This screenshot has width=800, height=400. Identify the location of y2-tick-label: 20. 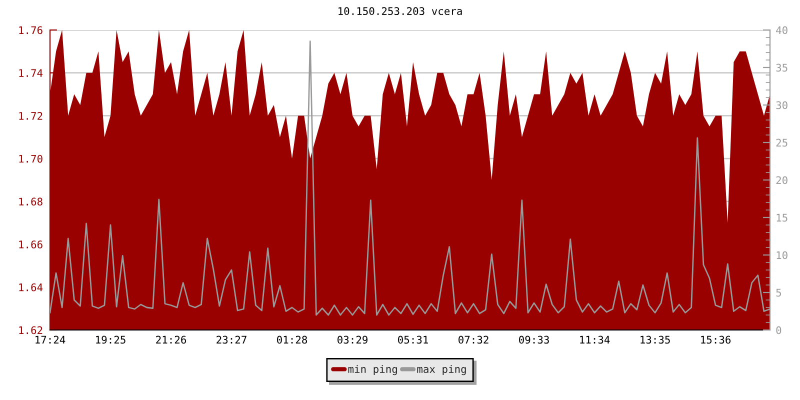
(782, 180).